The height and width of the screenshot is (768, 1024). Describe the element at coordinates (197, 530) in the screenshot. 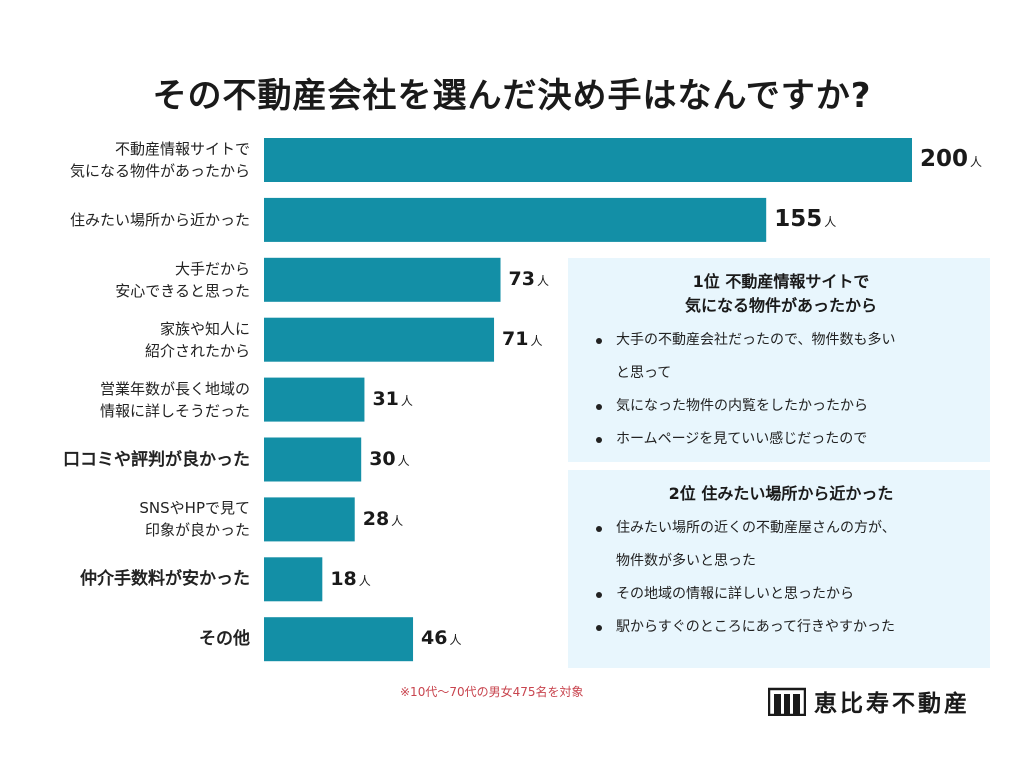

I see `category-label-line: 印象が良かった` at that location.